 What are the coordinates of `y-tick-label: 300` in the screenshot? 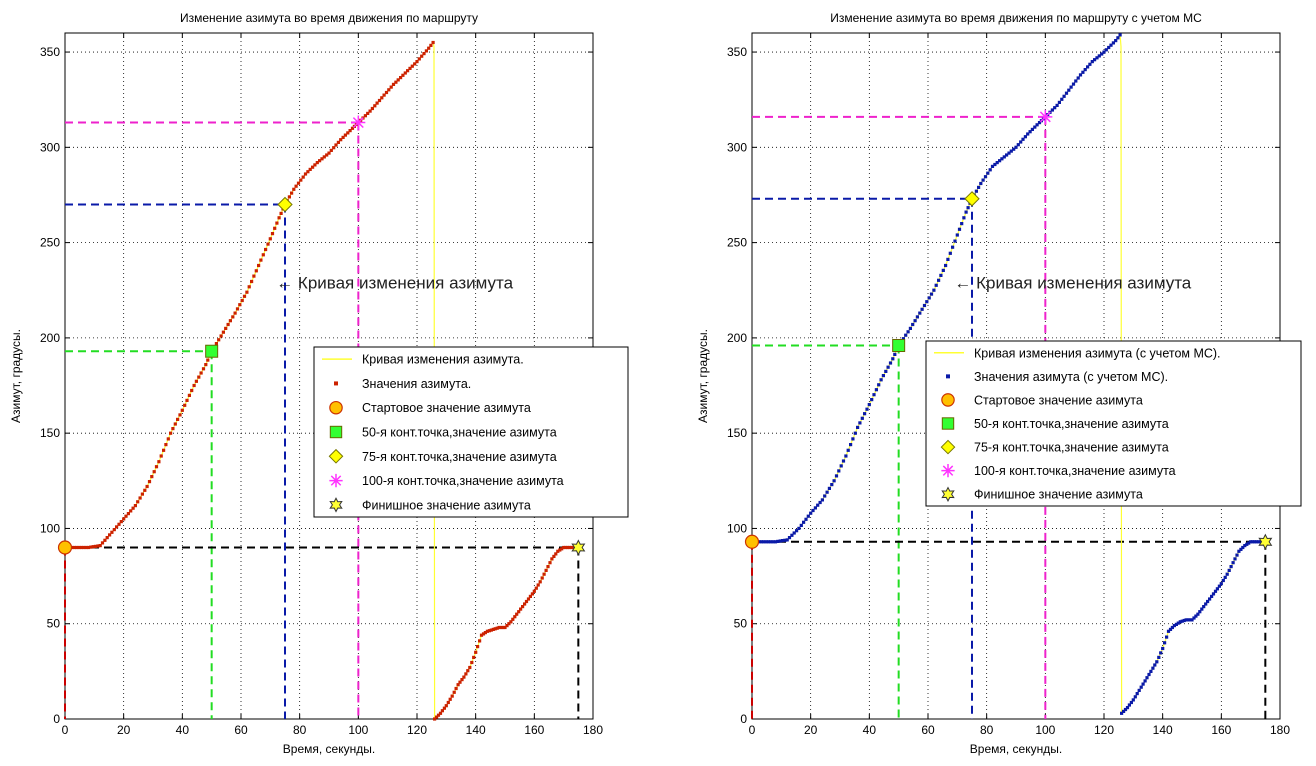 It's located at (50, 147).